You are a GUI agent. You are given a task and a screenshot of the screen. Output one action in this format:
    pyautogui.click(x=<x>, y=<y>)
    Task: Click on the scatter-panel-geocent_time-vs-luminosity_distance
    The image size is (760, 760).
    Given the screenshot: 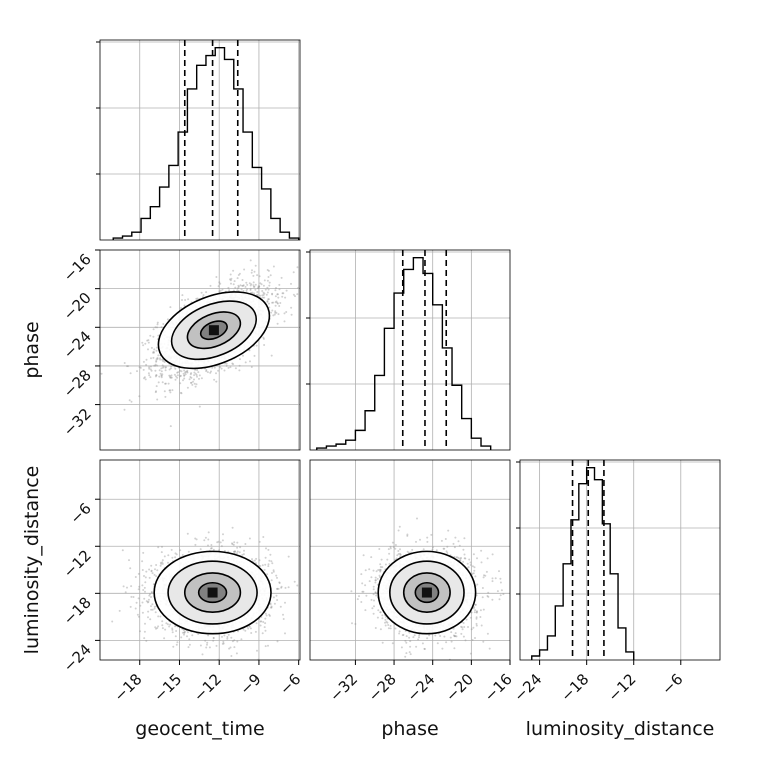 What is the action you would take?
    pyautogui.click(x=200, y=560)
    